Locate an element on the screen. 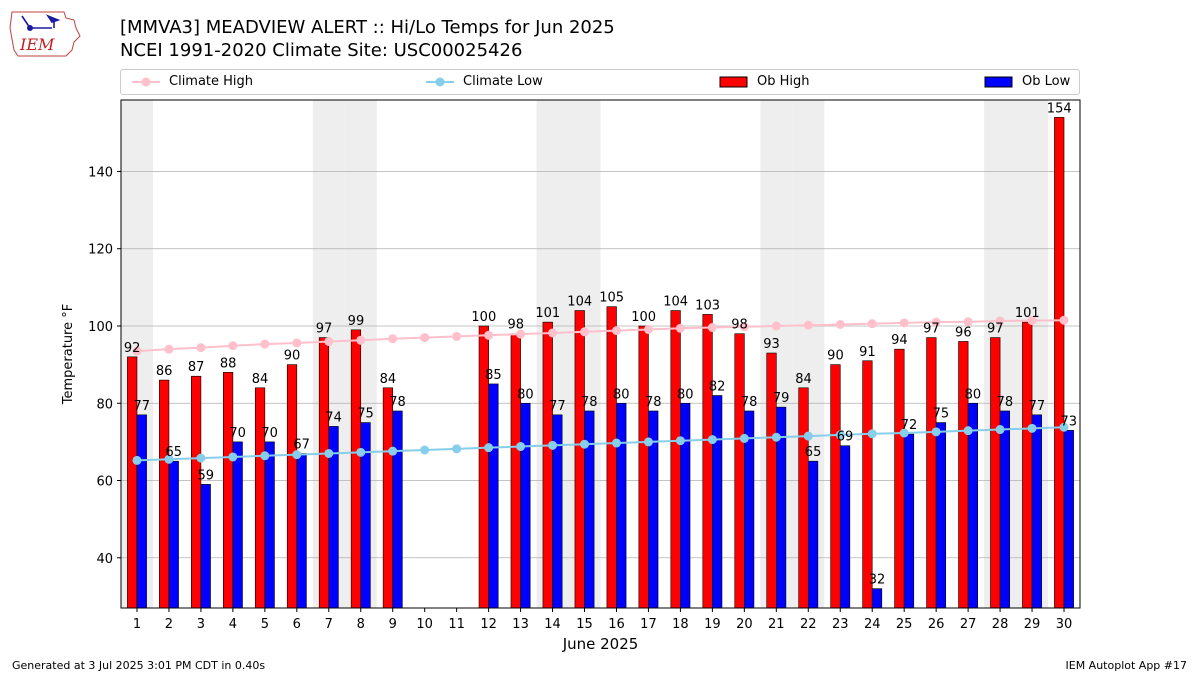  ob-high-label: 100 is located at coordinates (483, 317).